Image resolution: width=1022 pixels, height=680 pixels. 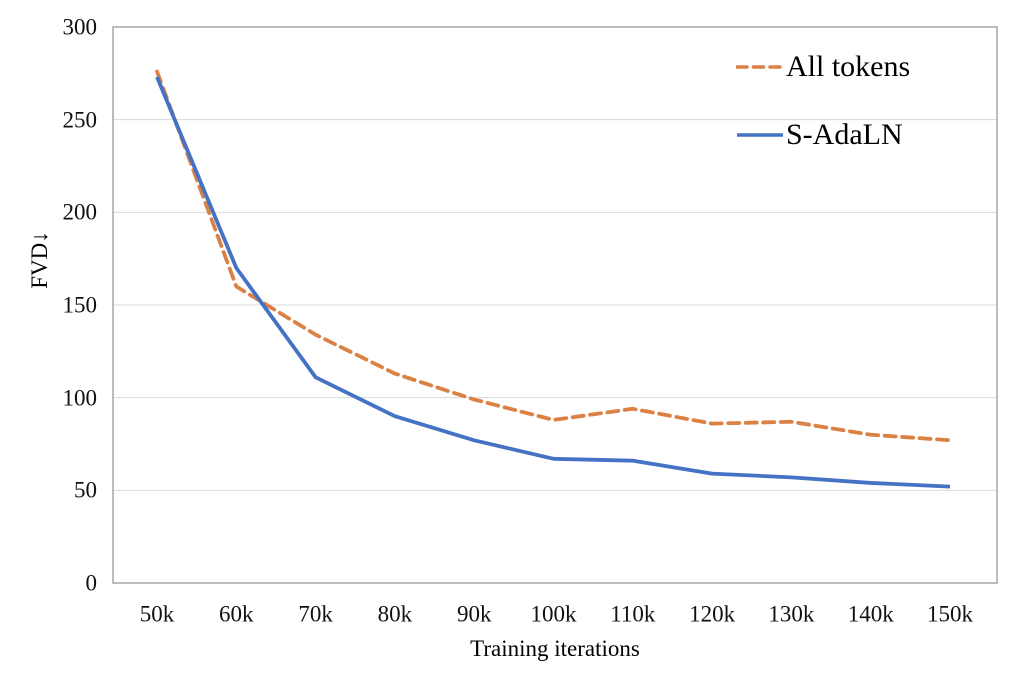 What do you see at coordinates (80, 305) in the screenshot?
I see `y-tick-label: 150` at bounding box center [80, 305].